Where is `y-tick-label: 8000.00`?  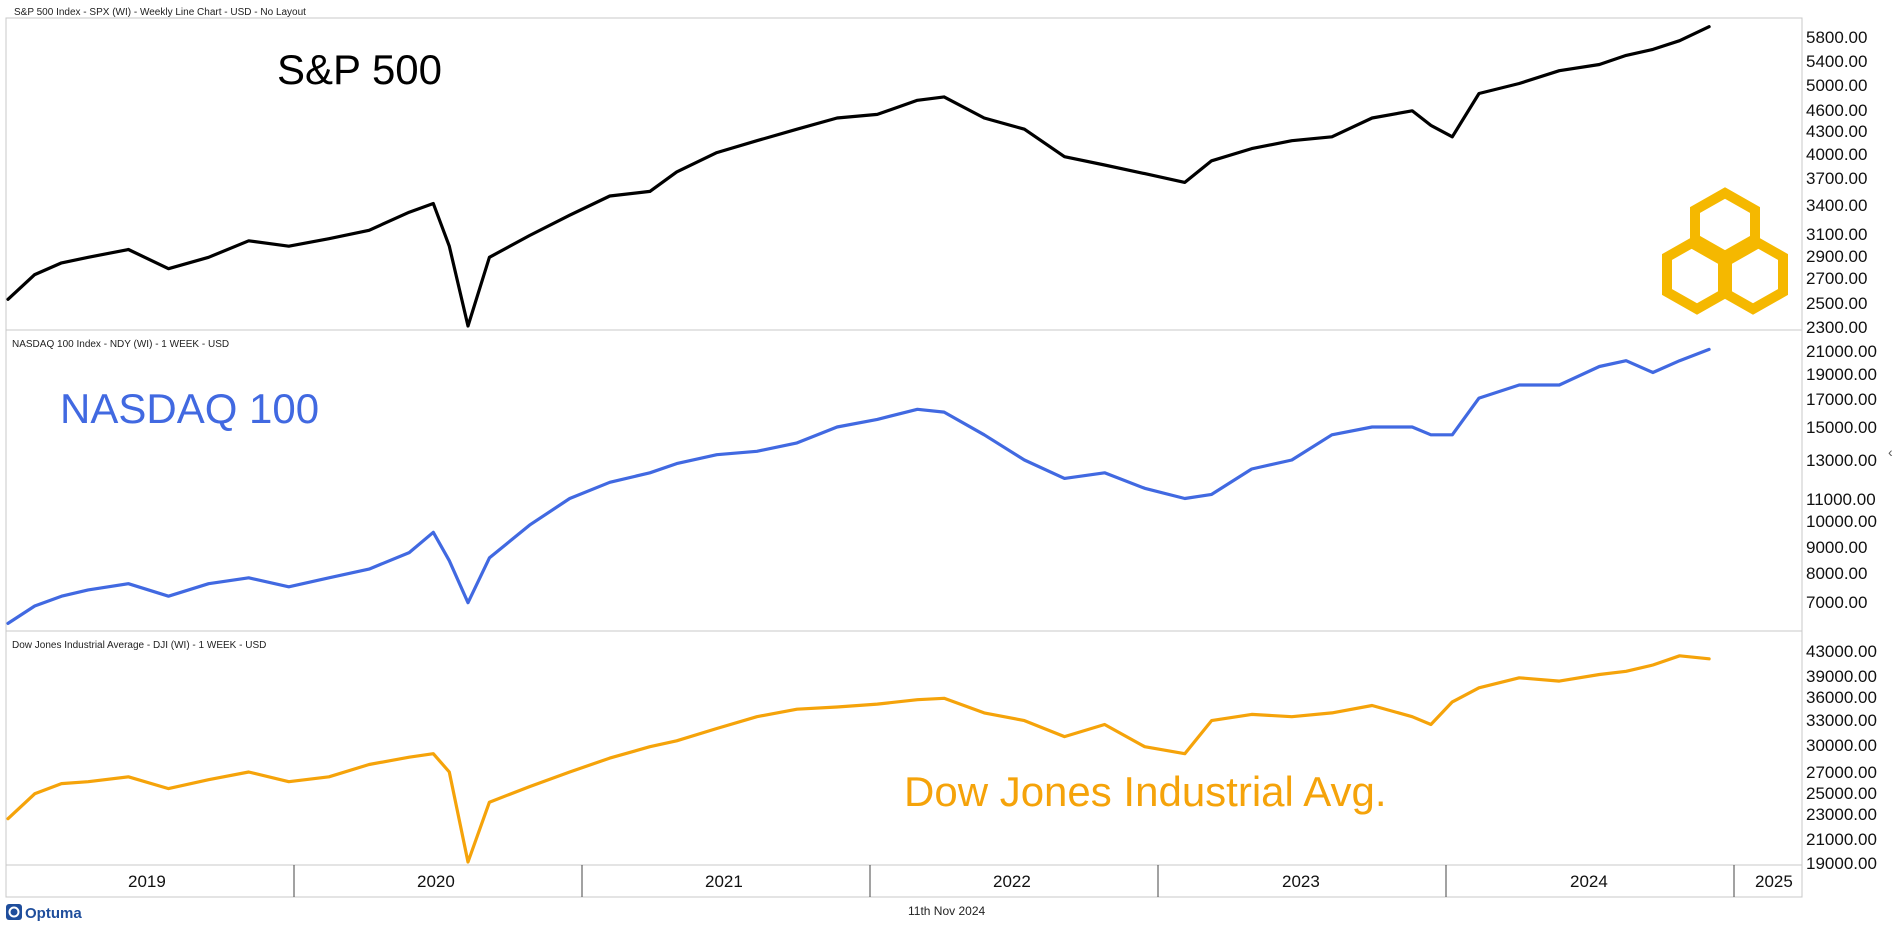 y-tick-label: 8000.00 is located at coordinates (1836, 573).